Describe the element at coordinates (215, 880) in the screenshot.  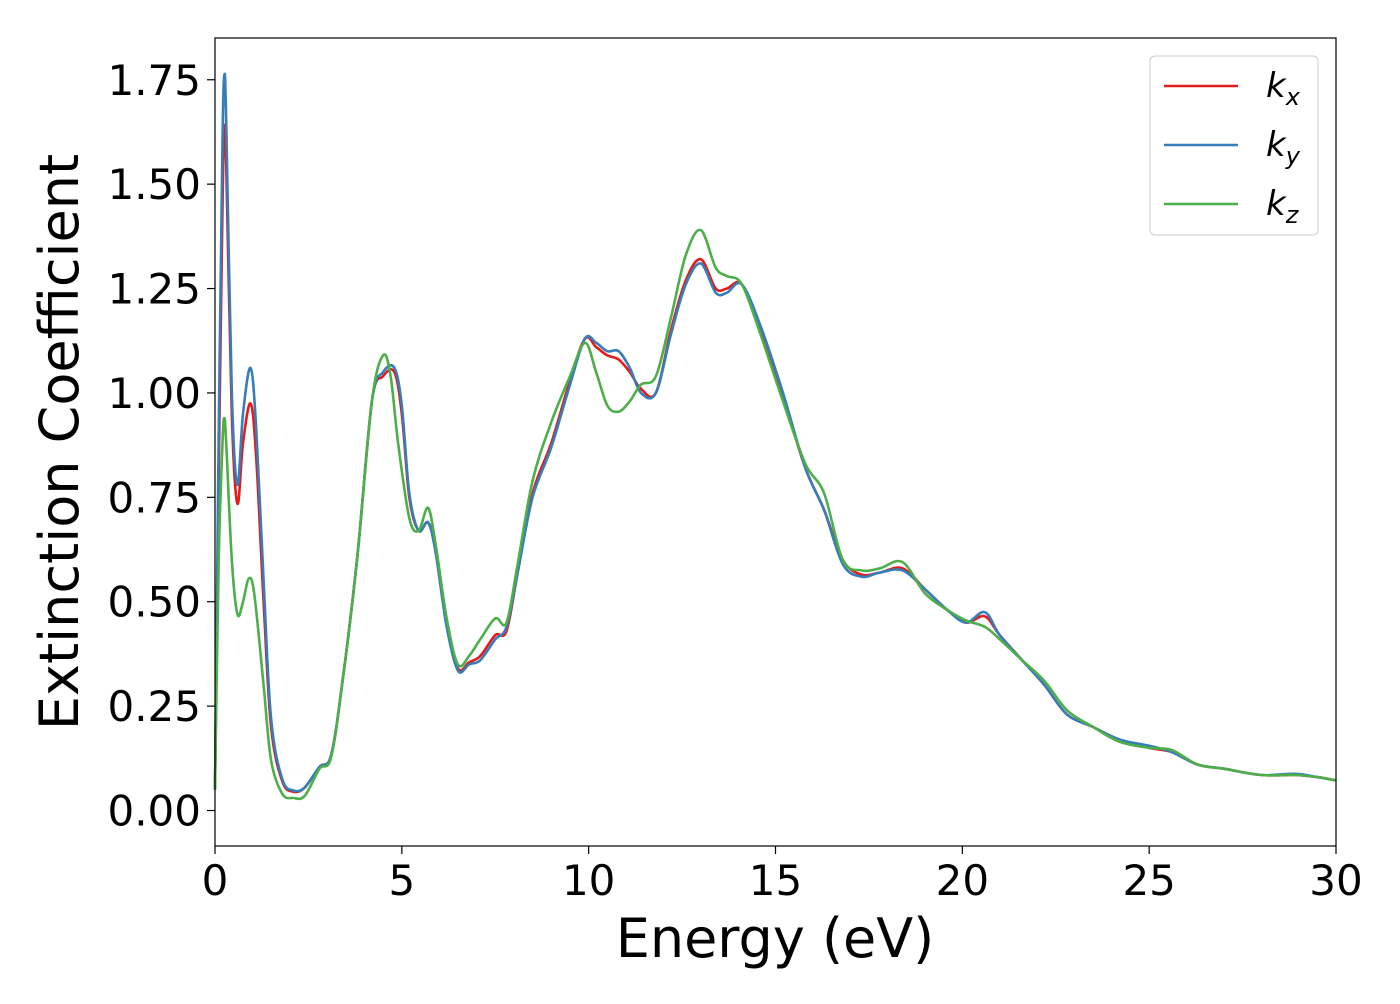
I see `x-tick-label: 0` at that location.